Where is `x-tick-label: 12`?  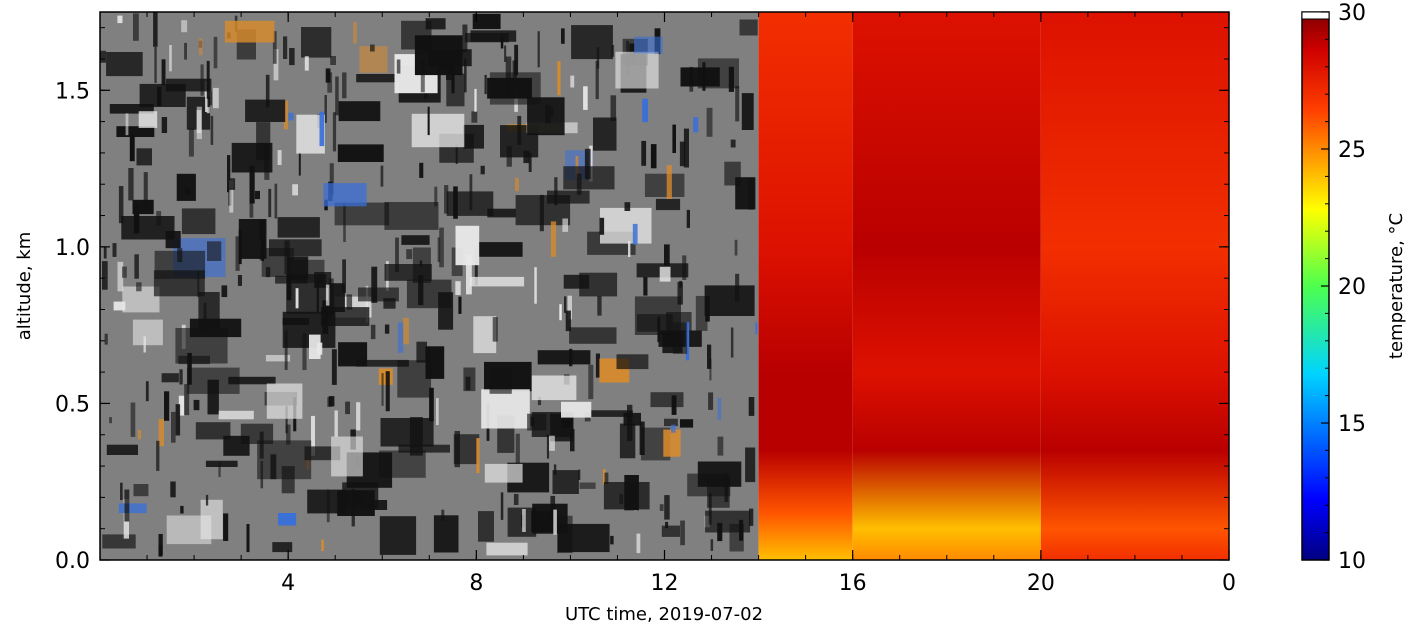
x-tick-label: 12 is located at coordinates (665, 583).